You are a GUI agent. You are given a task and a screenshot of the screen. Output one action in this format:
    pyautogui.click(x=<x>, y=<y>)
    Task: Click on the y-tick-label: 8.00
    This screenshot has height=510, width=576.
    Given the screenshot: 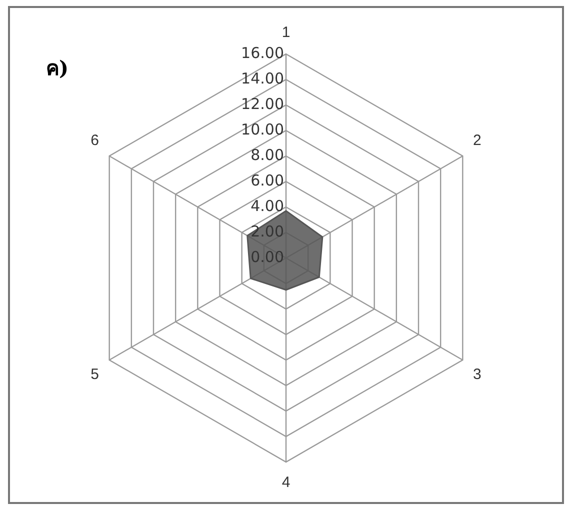 What is the action you would take?
    pyautogui.click(x=267, y=155)
    